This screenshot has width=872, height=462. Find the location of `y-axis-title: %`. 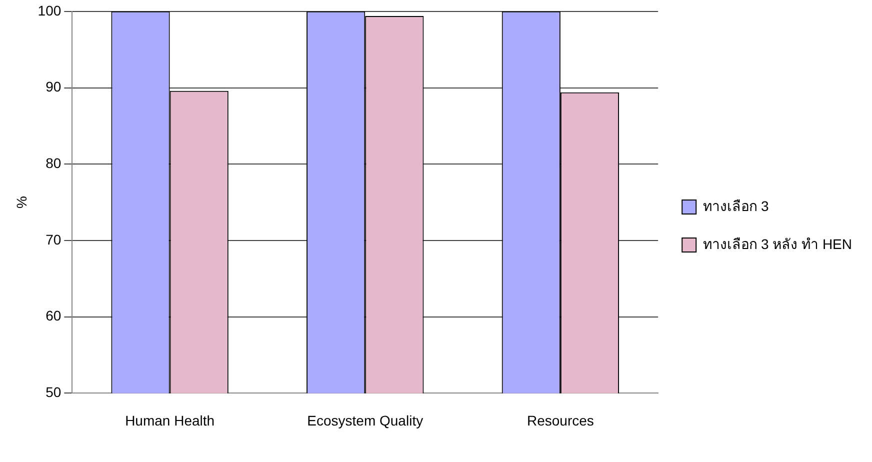

y-axis-title: % is located at coordinates (21, 202).